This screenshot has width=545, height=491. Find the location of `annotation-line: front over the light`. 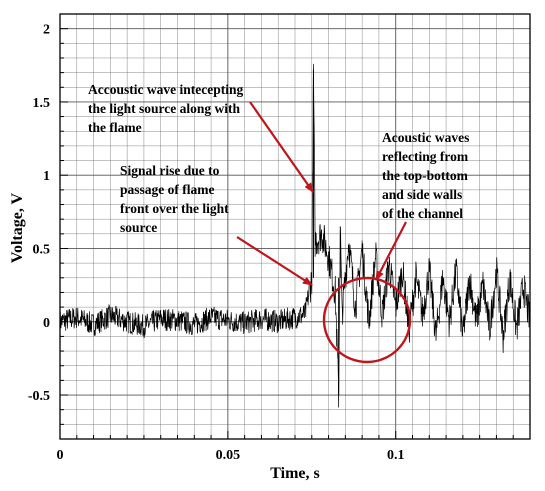

annotation-line: front over the light is located at coordinates (174, 208).